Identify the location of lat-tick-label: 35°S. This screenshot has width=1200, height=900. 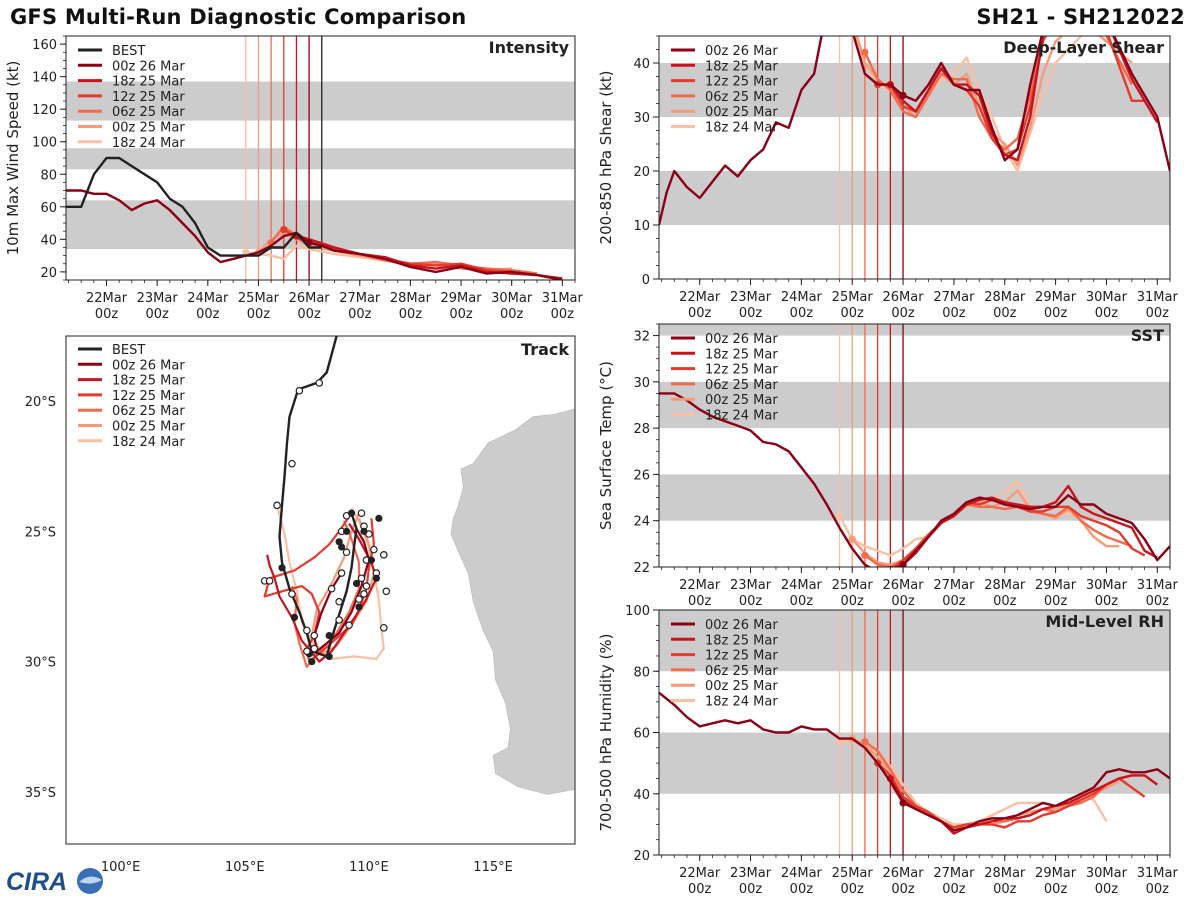
(40, 793).